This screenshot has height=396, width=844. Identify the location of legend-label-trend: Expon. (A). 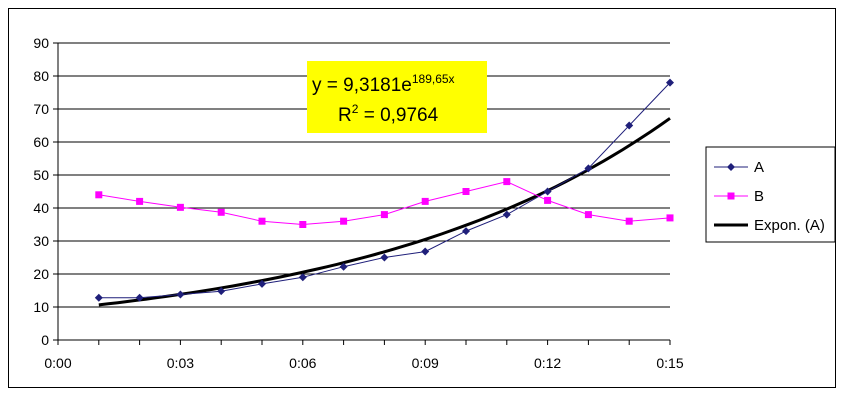
(789, 225).